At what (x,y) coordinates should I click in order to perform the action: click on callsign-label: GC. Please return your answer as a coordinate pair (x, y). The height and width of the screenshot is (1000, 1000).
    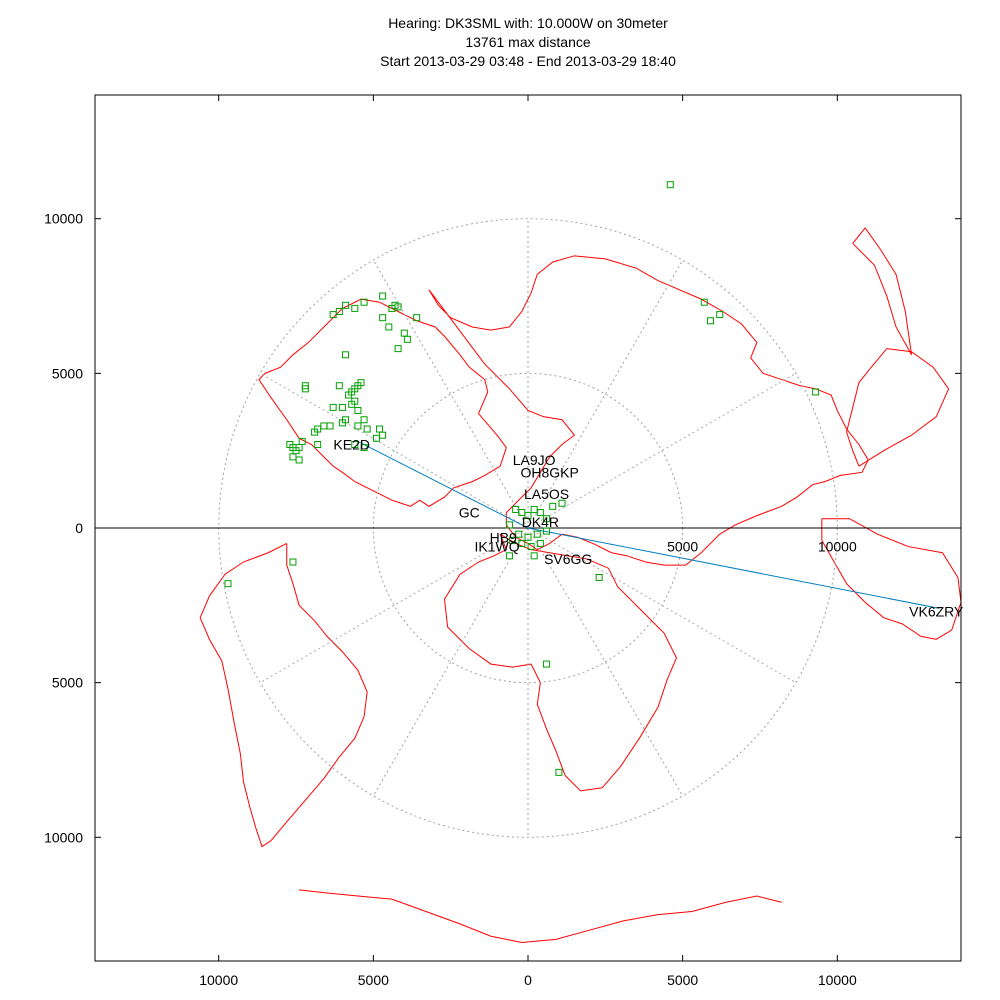
    Looking at the image, I should click on (469, 513).